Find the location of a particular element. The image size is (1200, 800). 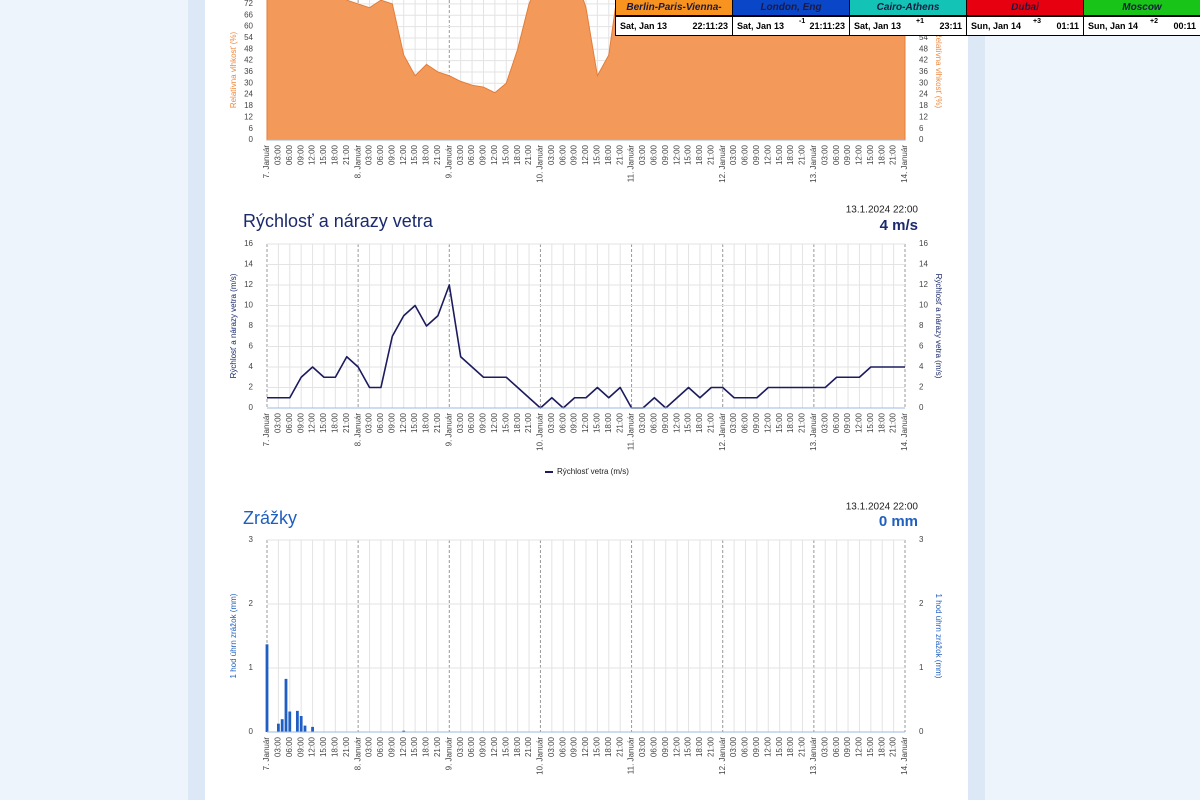

y-tick-label: 48 is located at coordinates (248, 48).